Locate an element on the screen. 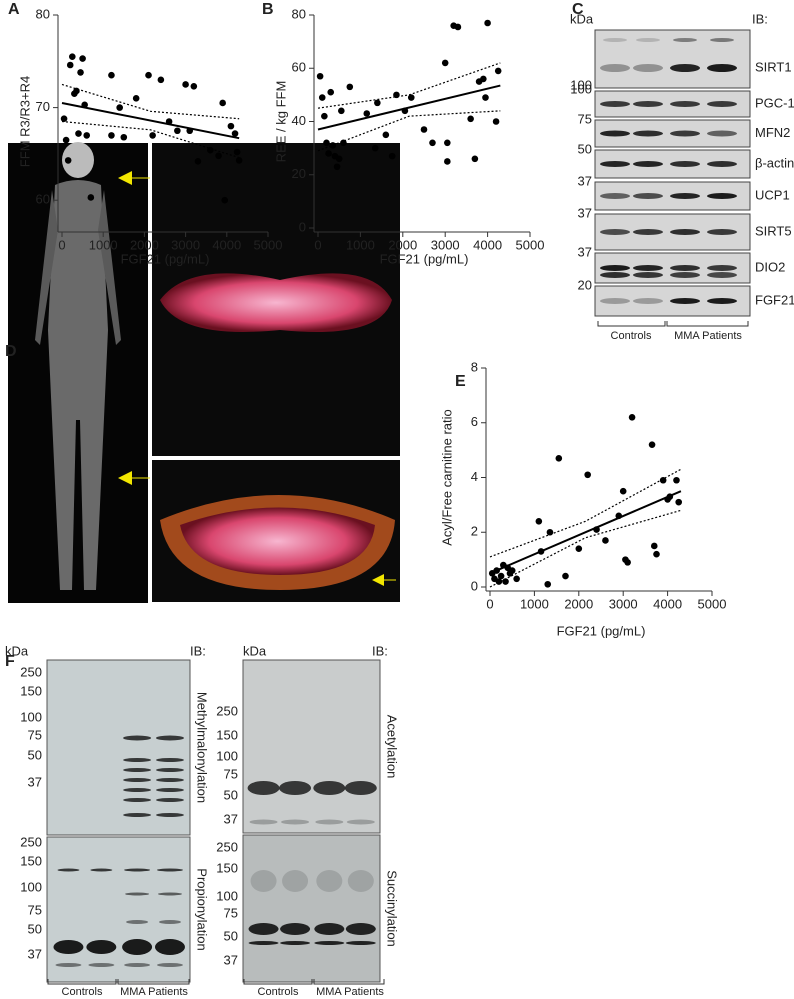 The width and height of the screenshot is (794, 999). ib-label: Methylmalonylation is located at coordinates (202, 747).